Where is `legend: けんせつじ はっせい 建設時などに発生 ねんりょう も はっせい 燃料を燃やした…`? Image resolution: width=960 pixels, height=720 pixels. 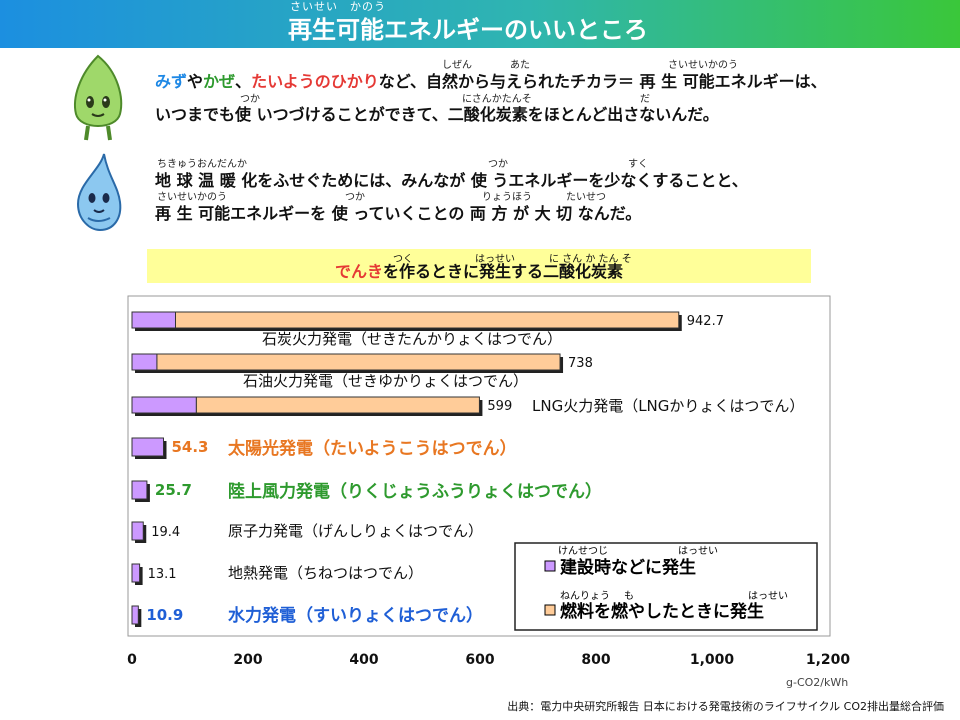 legend: けんせつじ はっせい 建設時などに発生 ねんりょう も はっせい 燃料を燃やした… is located at coordinates (666, 586).